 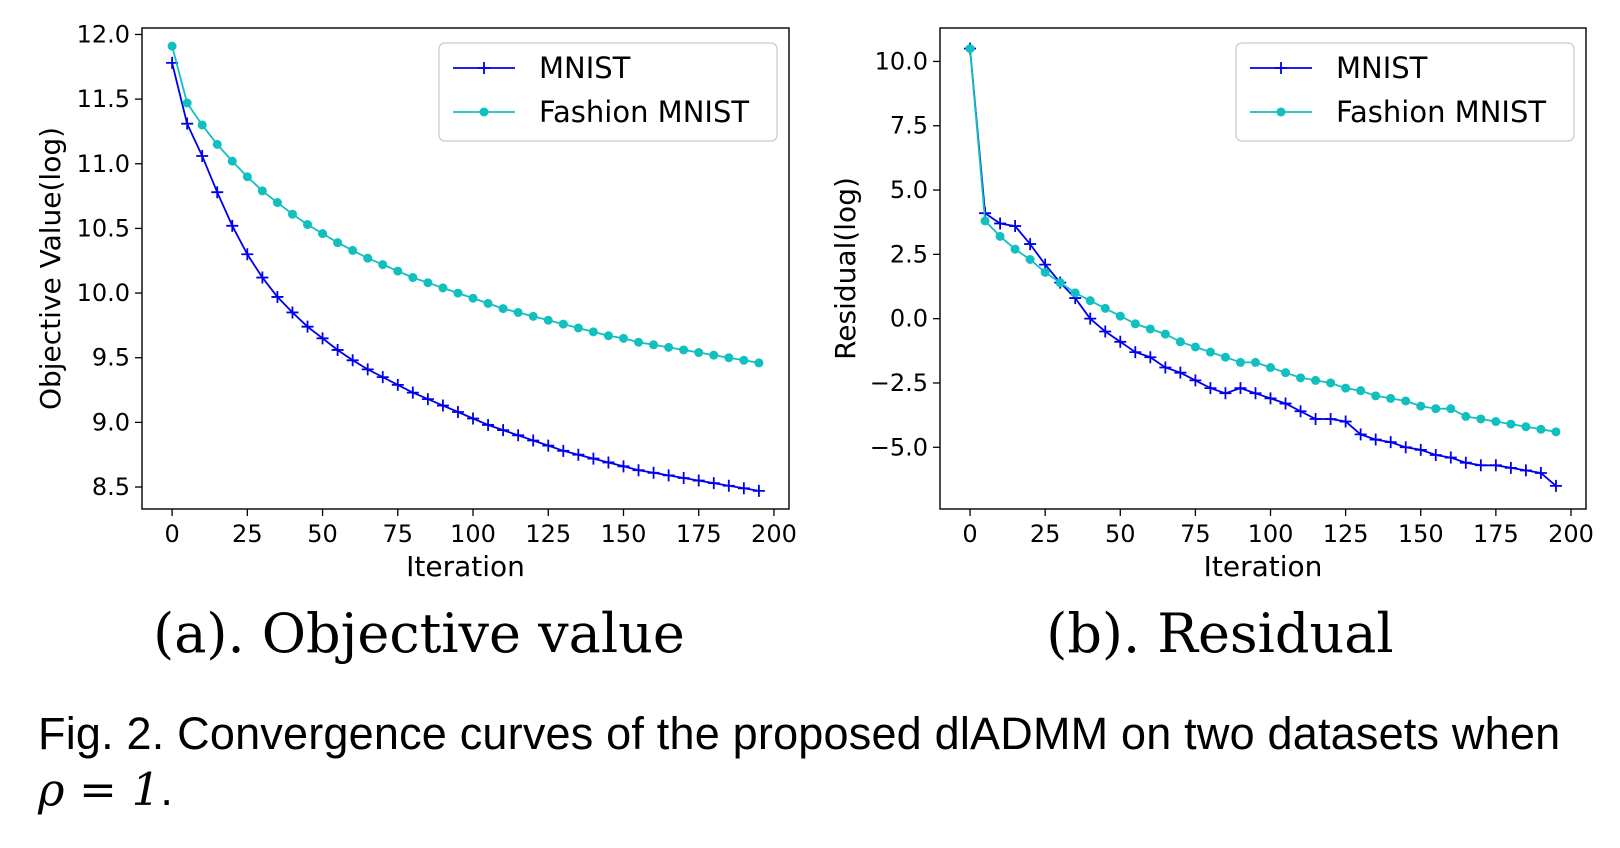 I want to click on residual-x-tick-label: 50, so click(x=1120, y=534).